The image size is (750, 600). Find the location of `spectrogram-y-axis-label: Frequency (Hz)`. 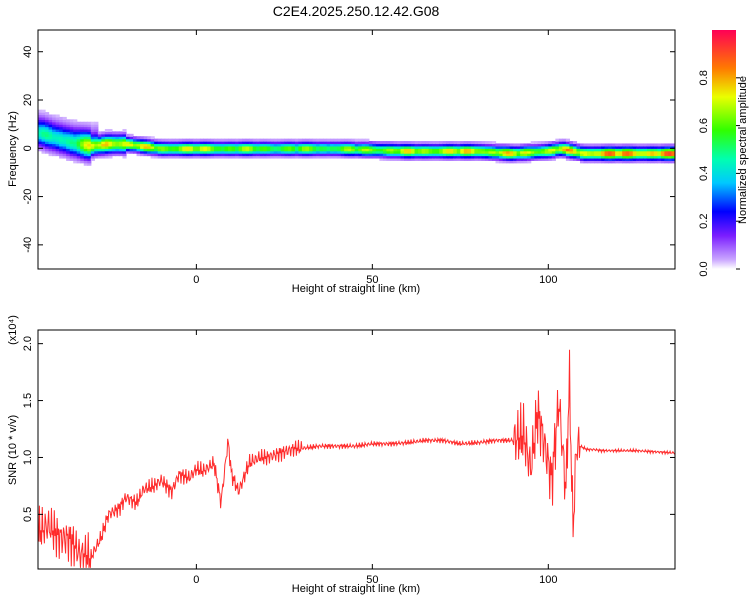

spectrogram-y-axis-label: Frequency (Hz) is located at coordinates (13, 149).